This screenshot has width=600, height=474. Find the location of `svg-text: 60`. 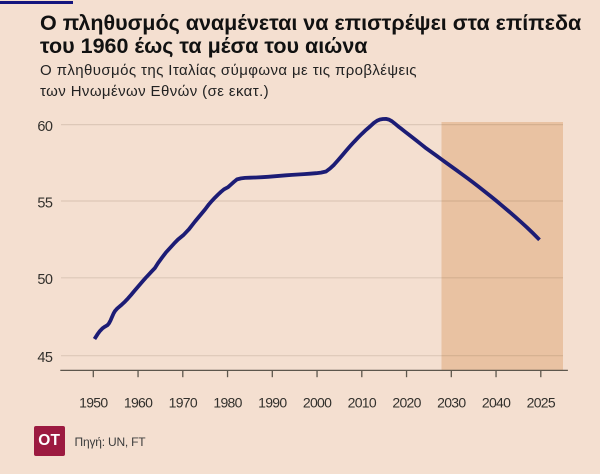

svg-text: 60 is located at coordinates (45, 127).